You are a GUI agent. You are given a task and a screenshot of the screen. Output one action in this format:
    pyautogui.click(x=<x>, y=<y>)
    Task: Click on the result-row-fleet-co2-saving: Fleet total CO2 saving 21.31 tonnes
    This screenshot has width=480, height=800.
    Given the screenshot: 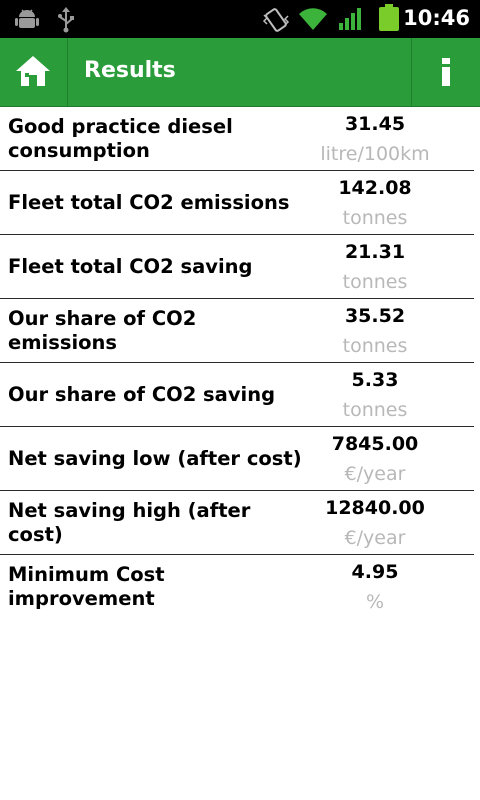 What is the action you would take?
    pyautogui.click(x=237, y=267)
    